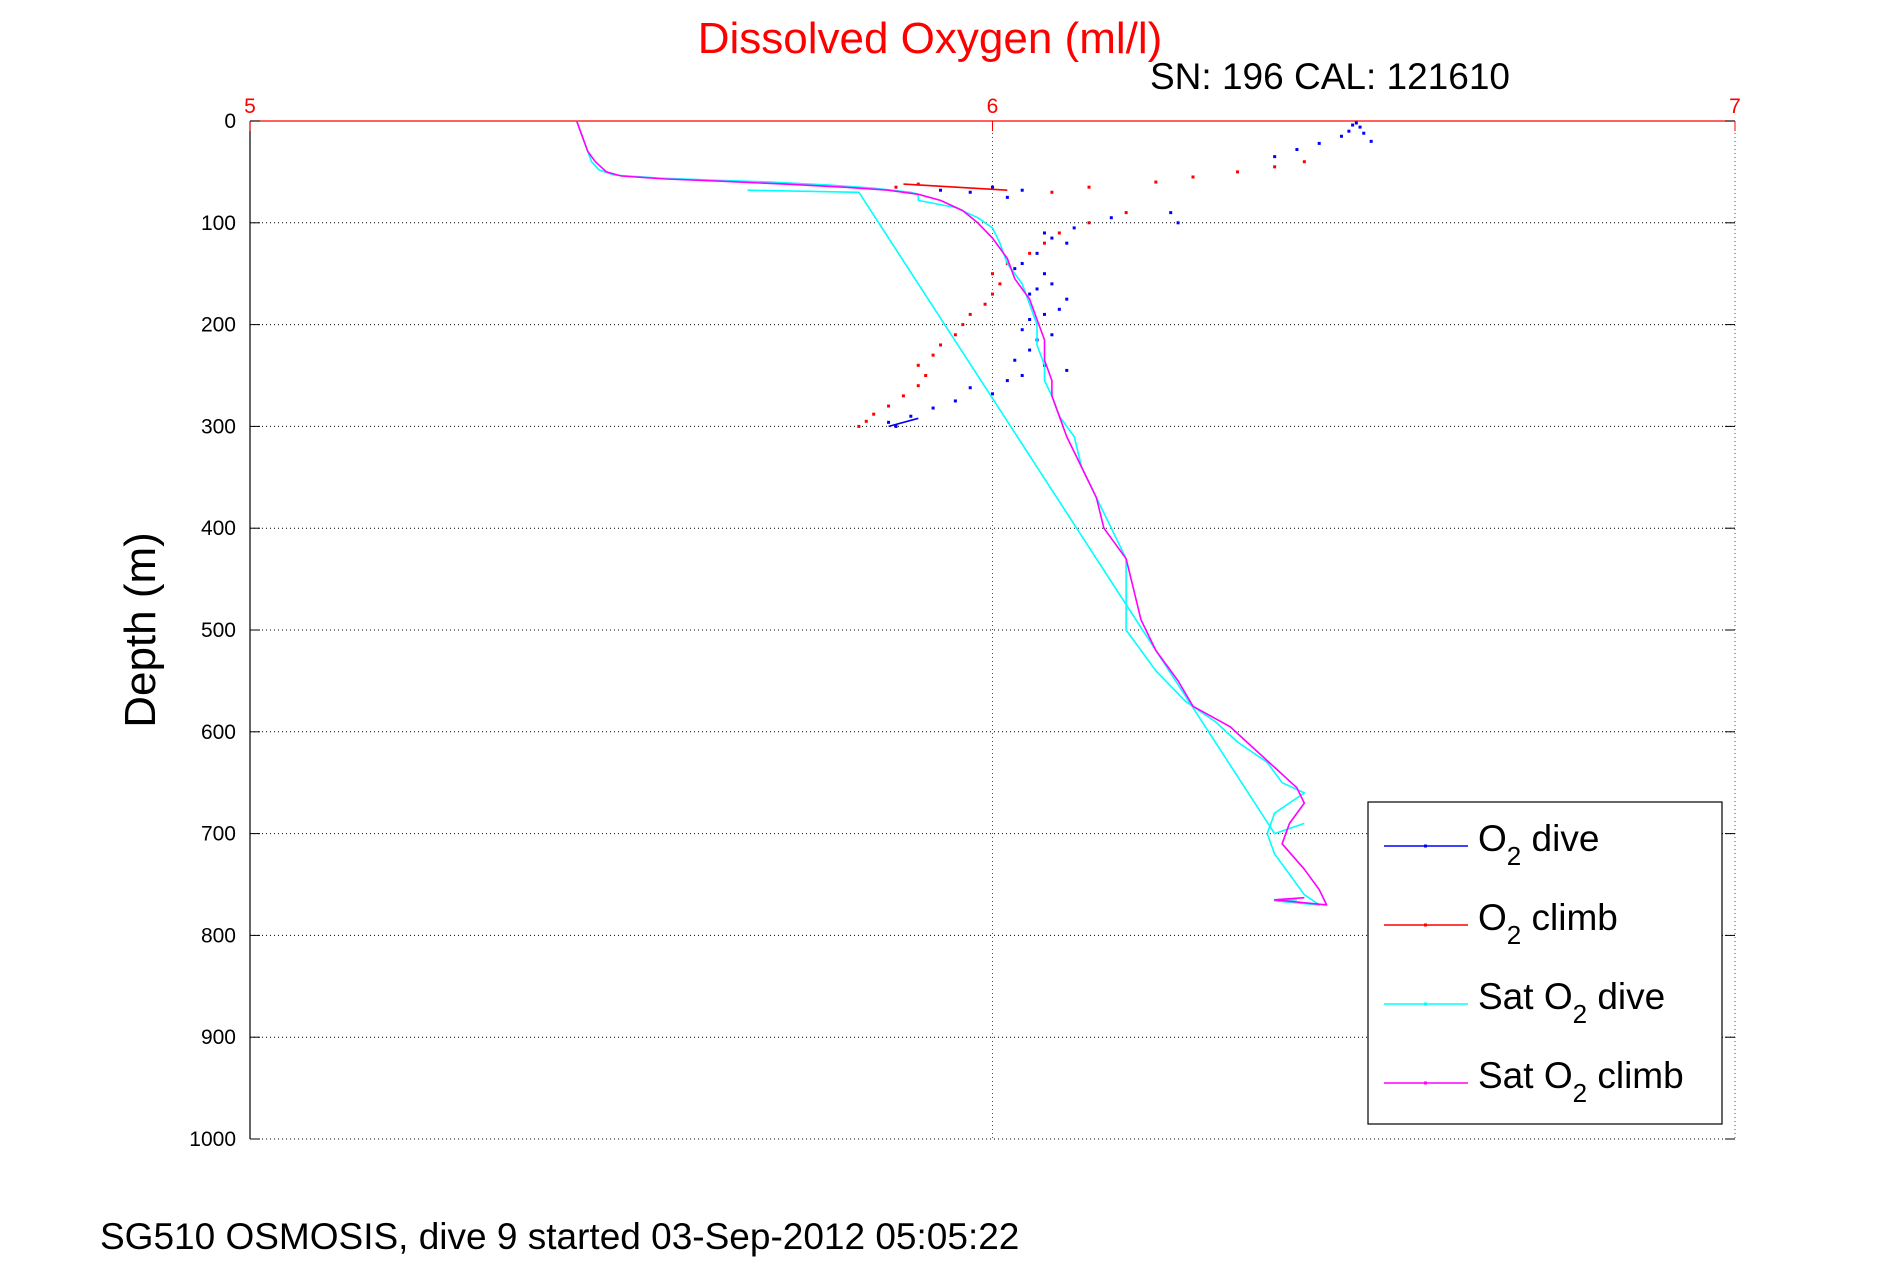 The width and height of the screenshot is (1891, 1262). Describe the element at coordinates (218, 834) in the screenshot. I see `y-tick-label: 700` at that location.